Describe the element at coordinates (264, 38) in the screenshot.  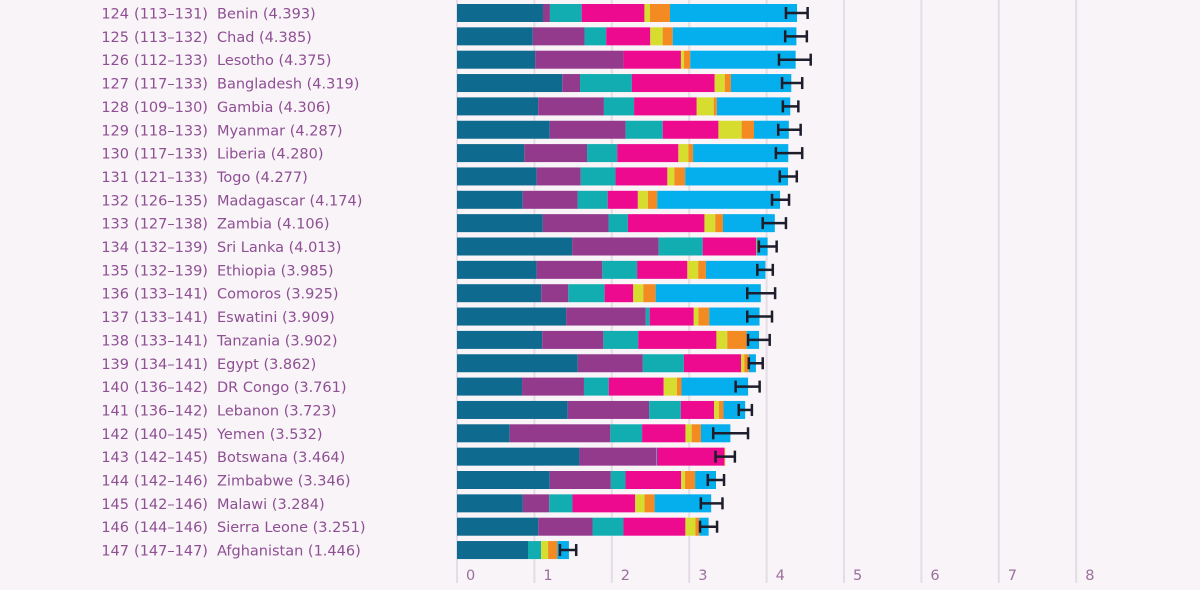
I see `country-label: Chad (4.385)` at that location.